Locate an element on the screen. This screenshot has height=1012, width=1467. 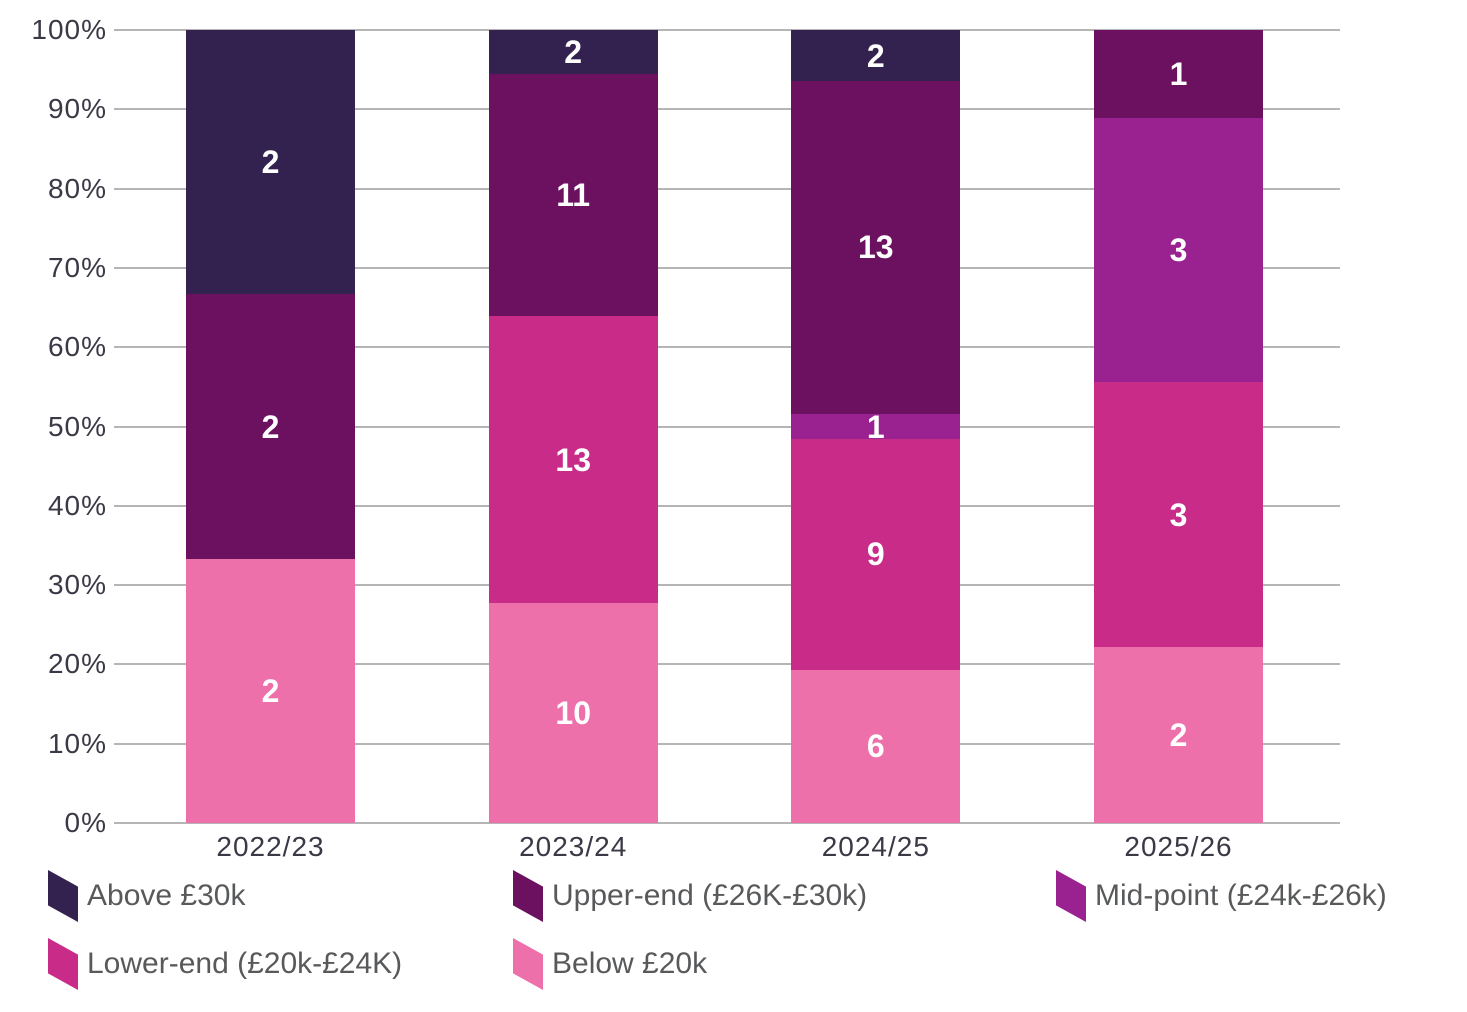
bar-2024-25: 6 9 1 13 2 is located at coordinates (876, 426).